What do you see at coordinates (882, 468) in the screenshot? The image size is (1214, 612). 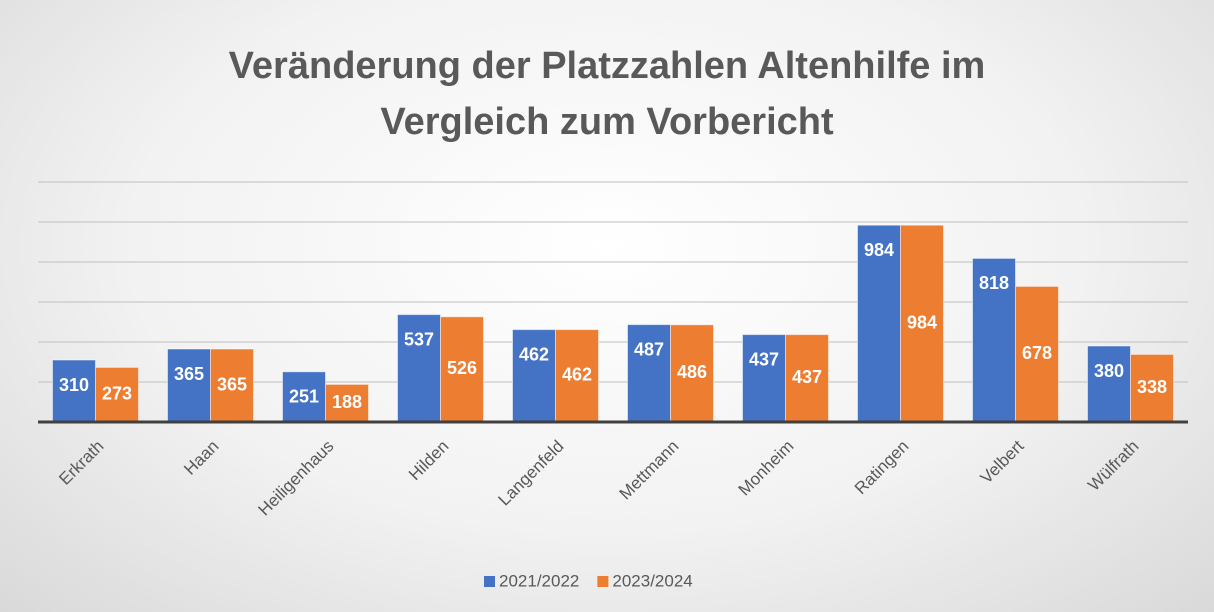 I see `x-tick-label: Ratingen` at bounding box center [882, 468].